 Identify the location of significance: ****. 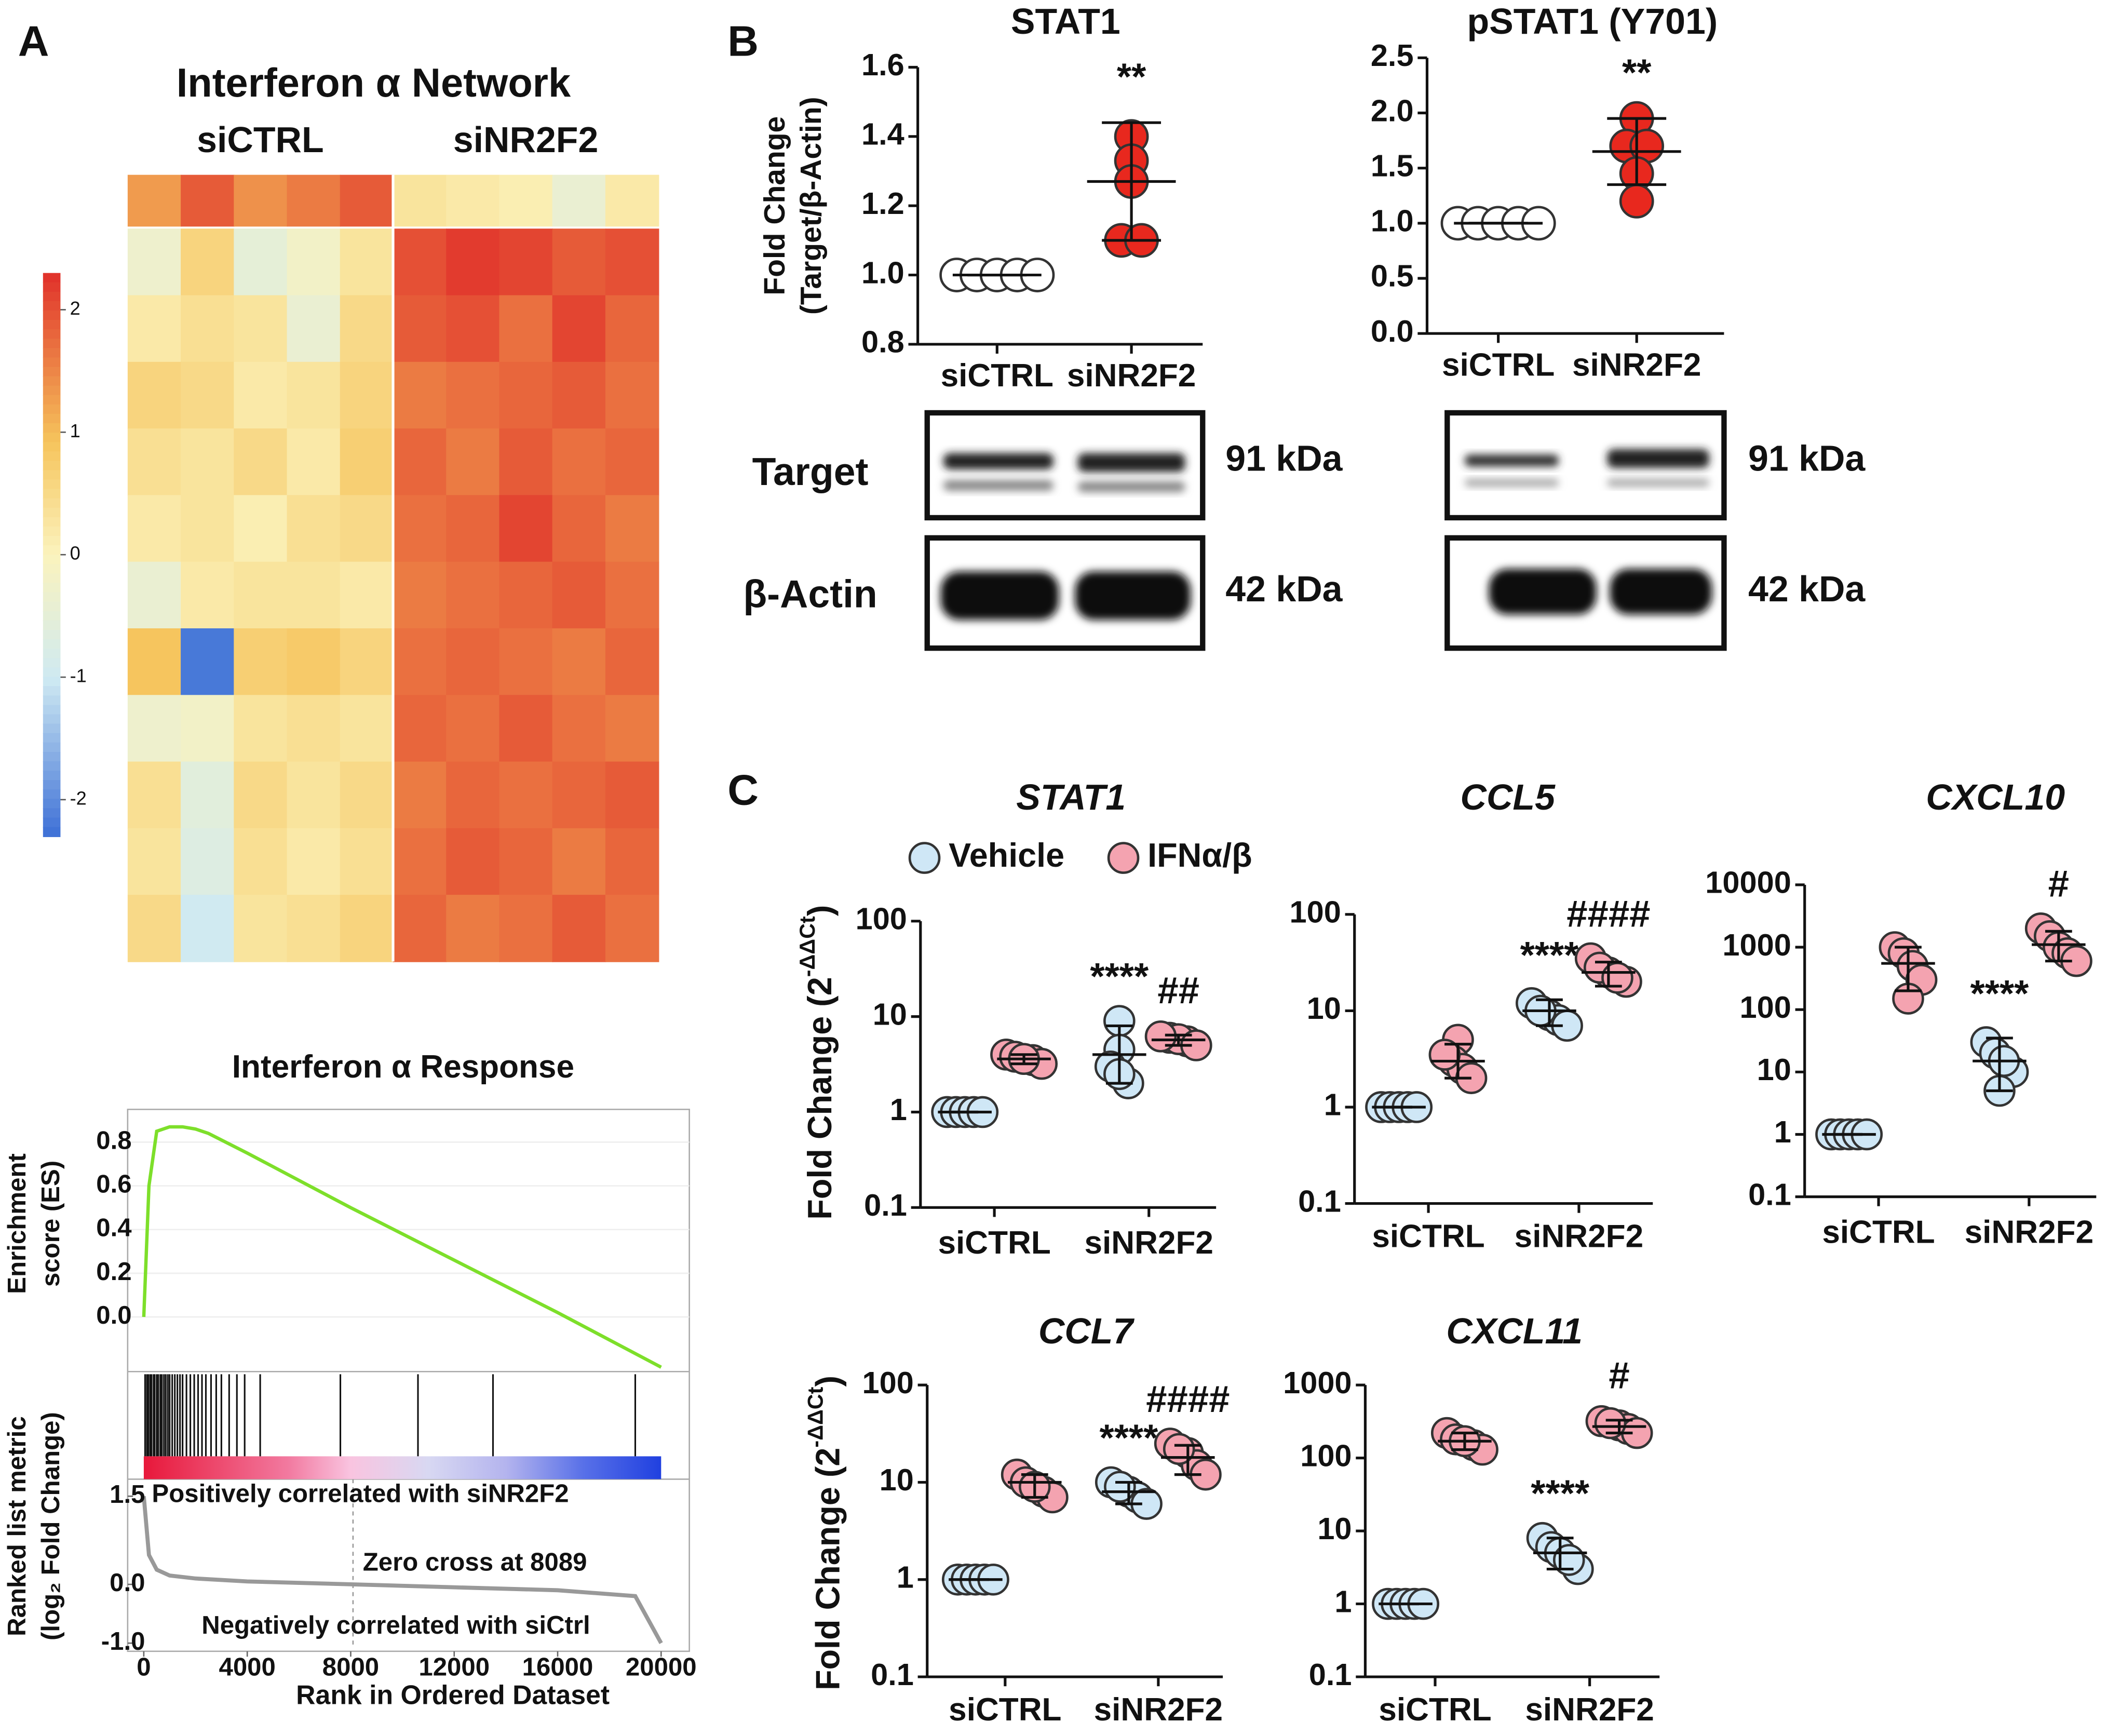
(1549, 955).